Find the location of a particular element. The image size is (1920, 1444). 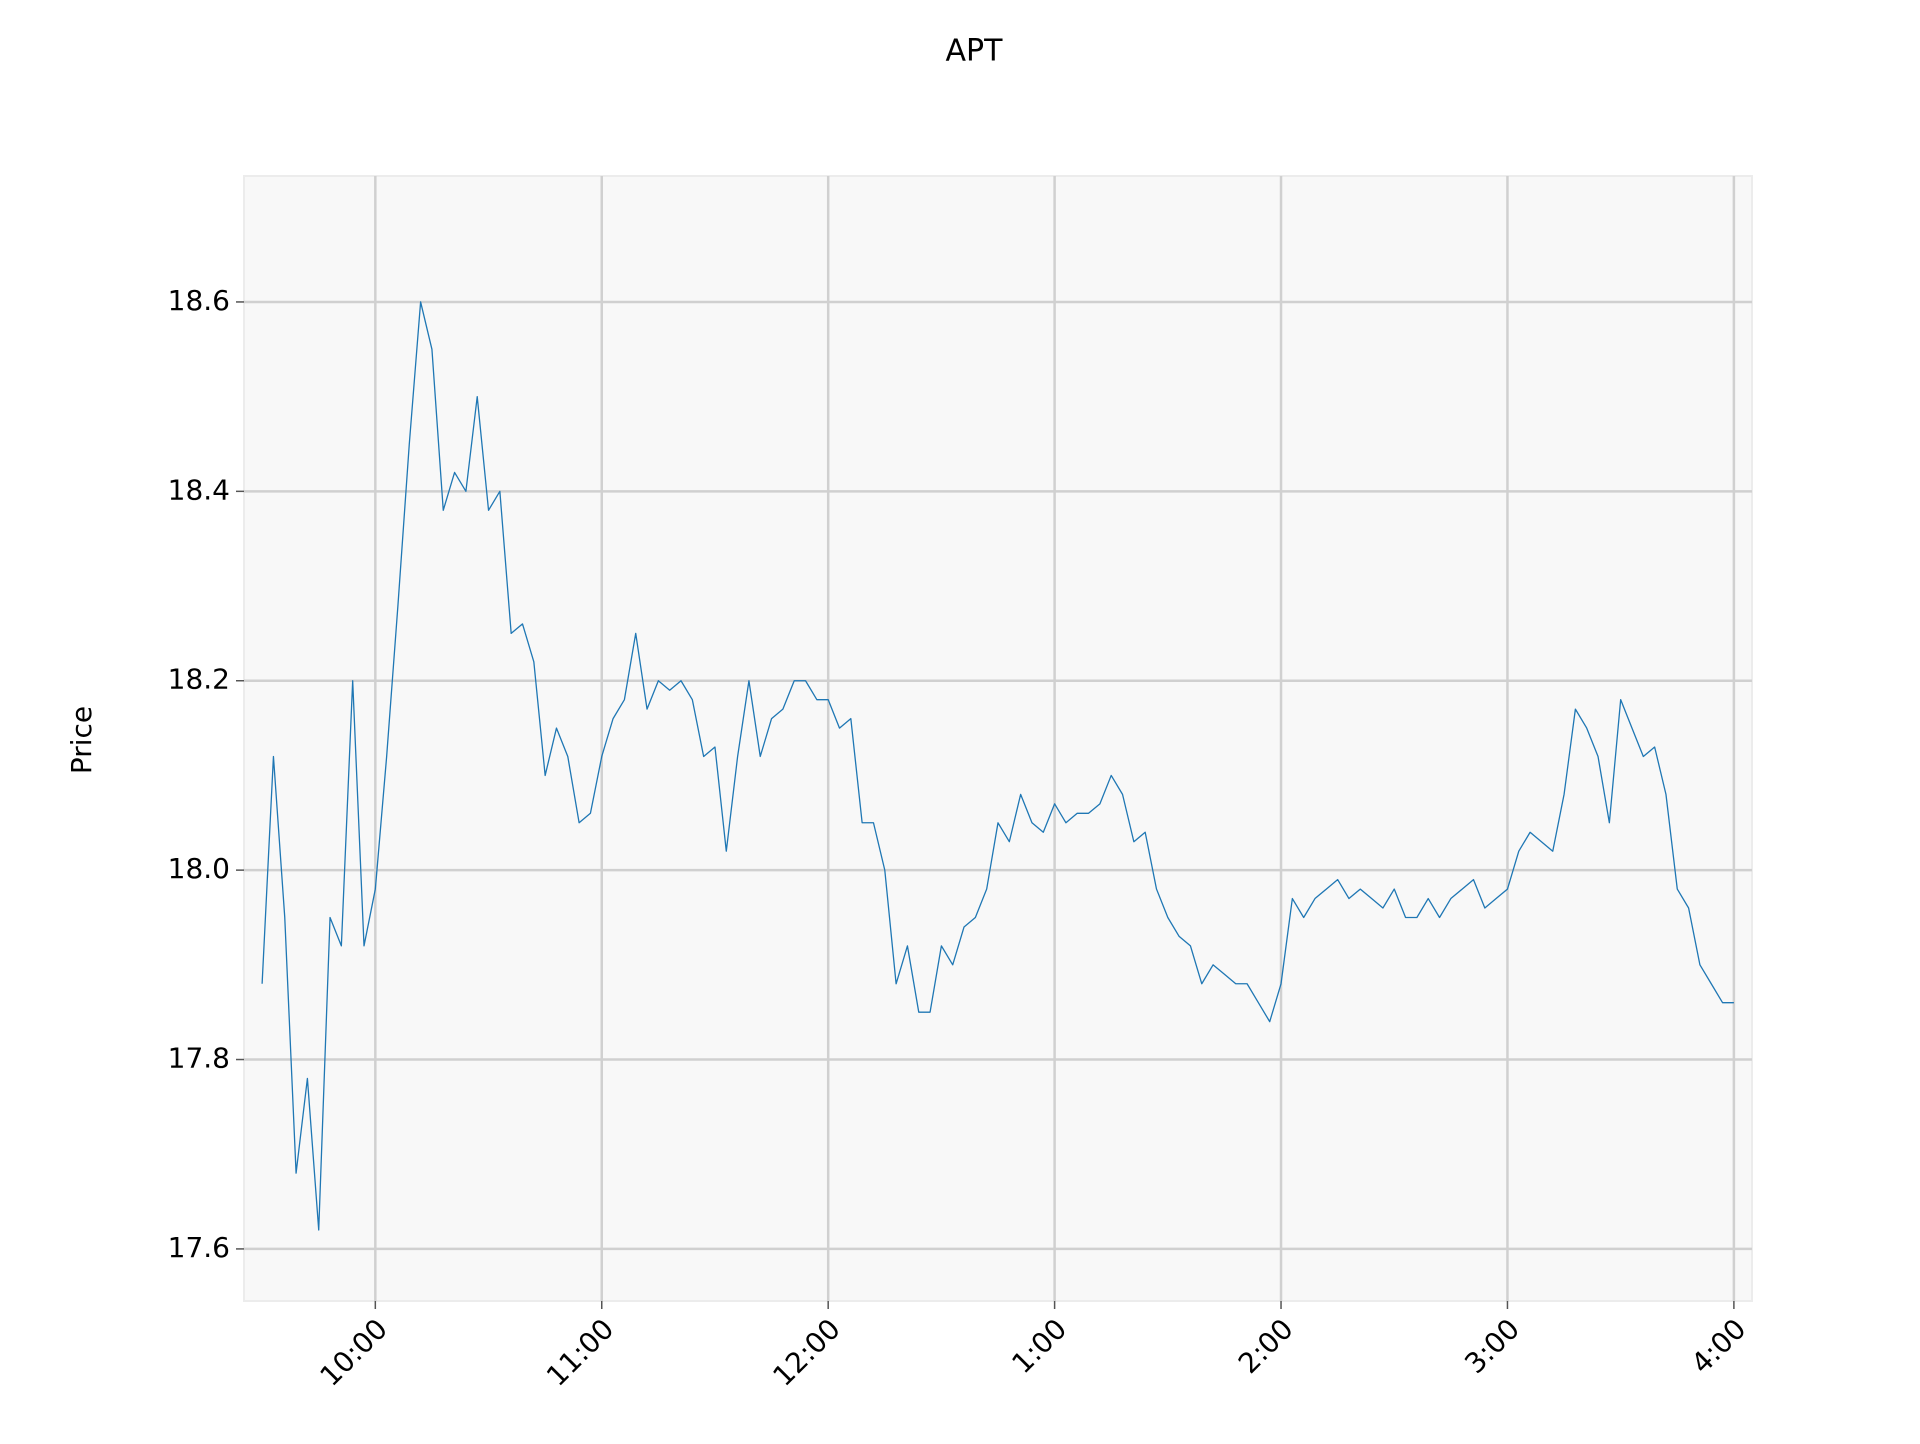

x-tick-label: 11:00 is located at coordinates (580, 1352).